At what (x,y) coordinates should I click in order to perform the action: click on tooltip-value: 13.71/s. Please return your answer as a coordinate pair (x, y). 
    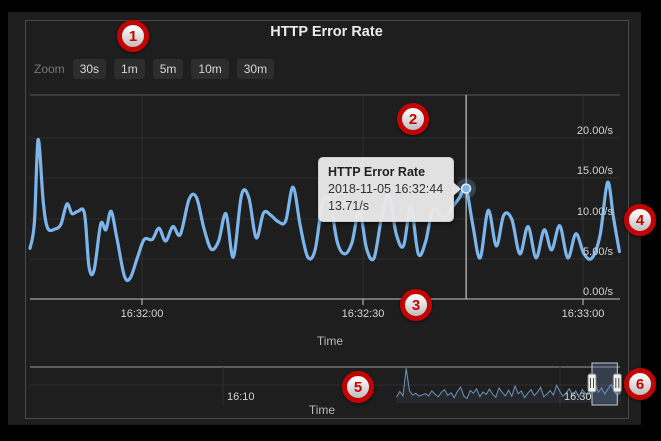
    Looking at the image, I should click on (349, 206).